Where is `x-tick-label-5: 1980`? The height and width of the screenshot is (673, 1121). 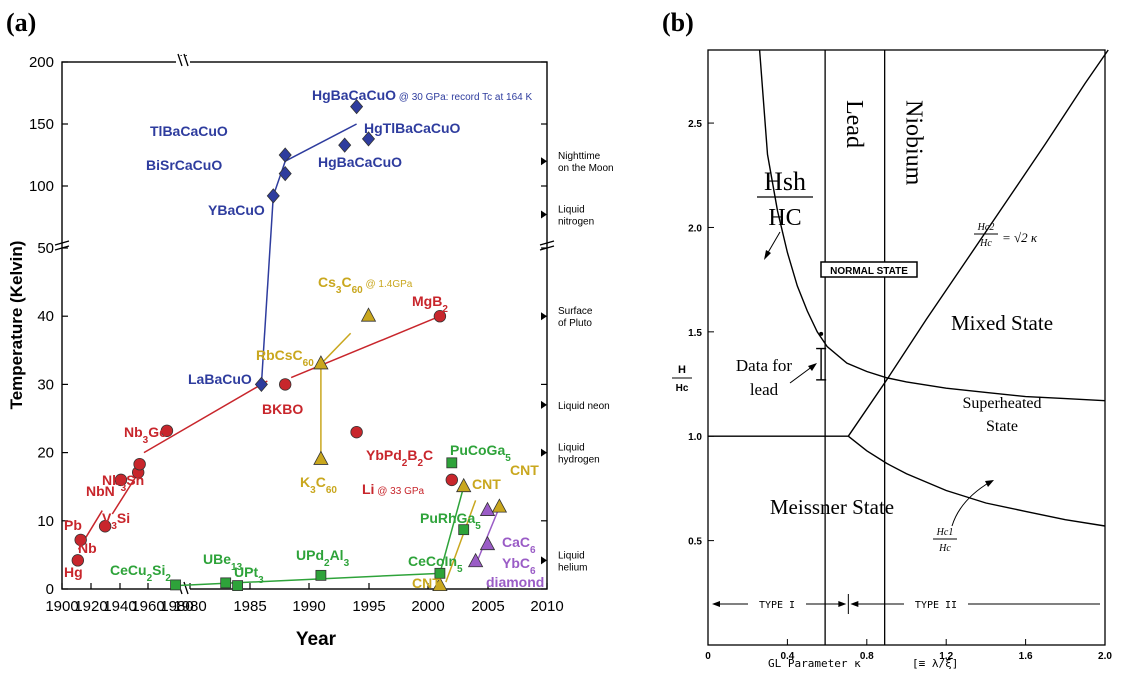 x-tick-label-5: 1980 is located at coordinates (189, 606).